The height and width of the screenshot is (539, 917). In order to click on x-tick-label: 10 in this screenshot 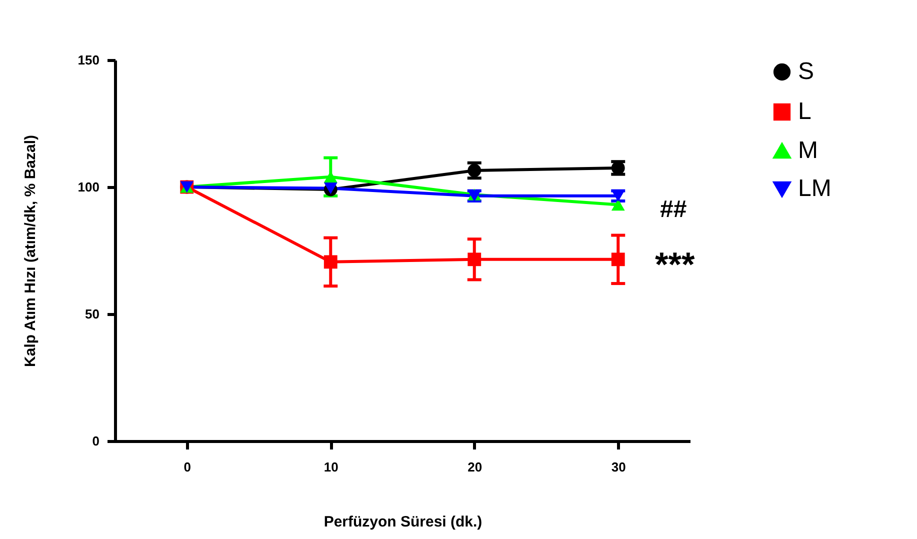, I will do `click(331, 467)`.